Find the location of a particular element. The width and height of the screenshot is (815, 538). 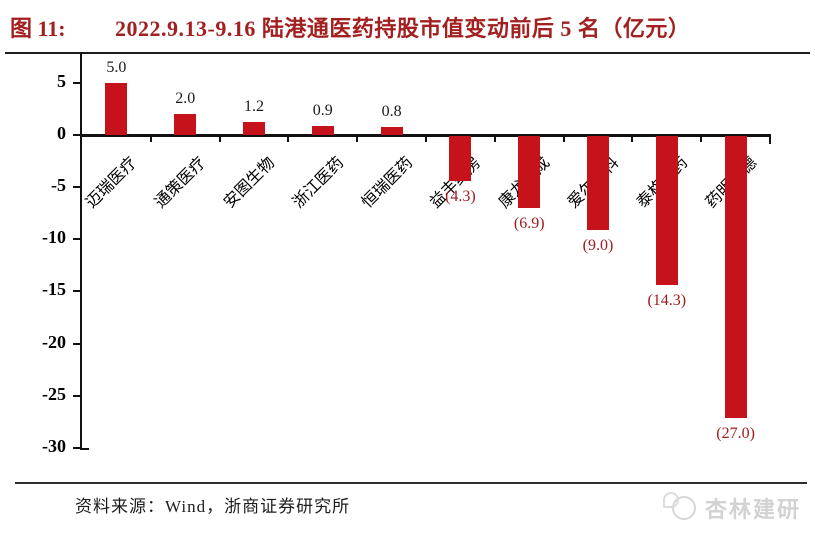

y-tick-label: -5 is located at coordinates (58, 185).